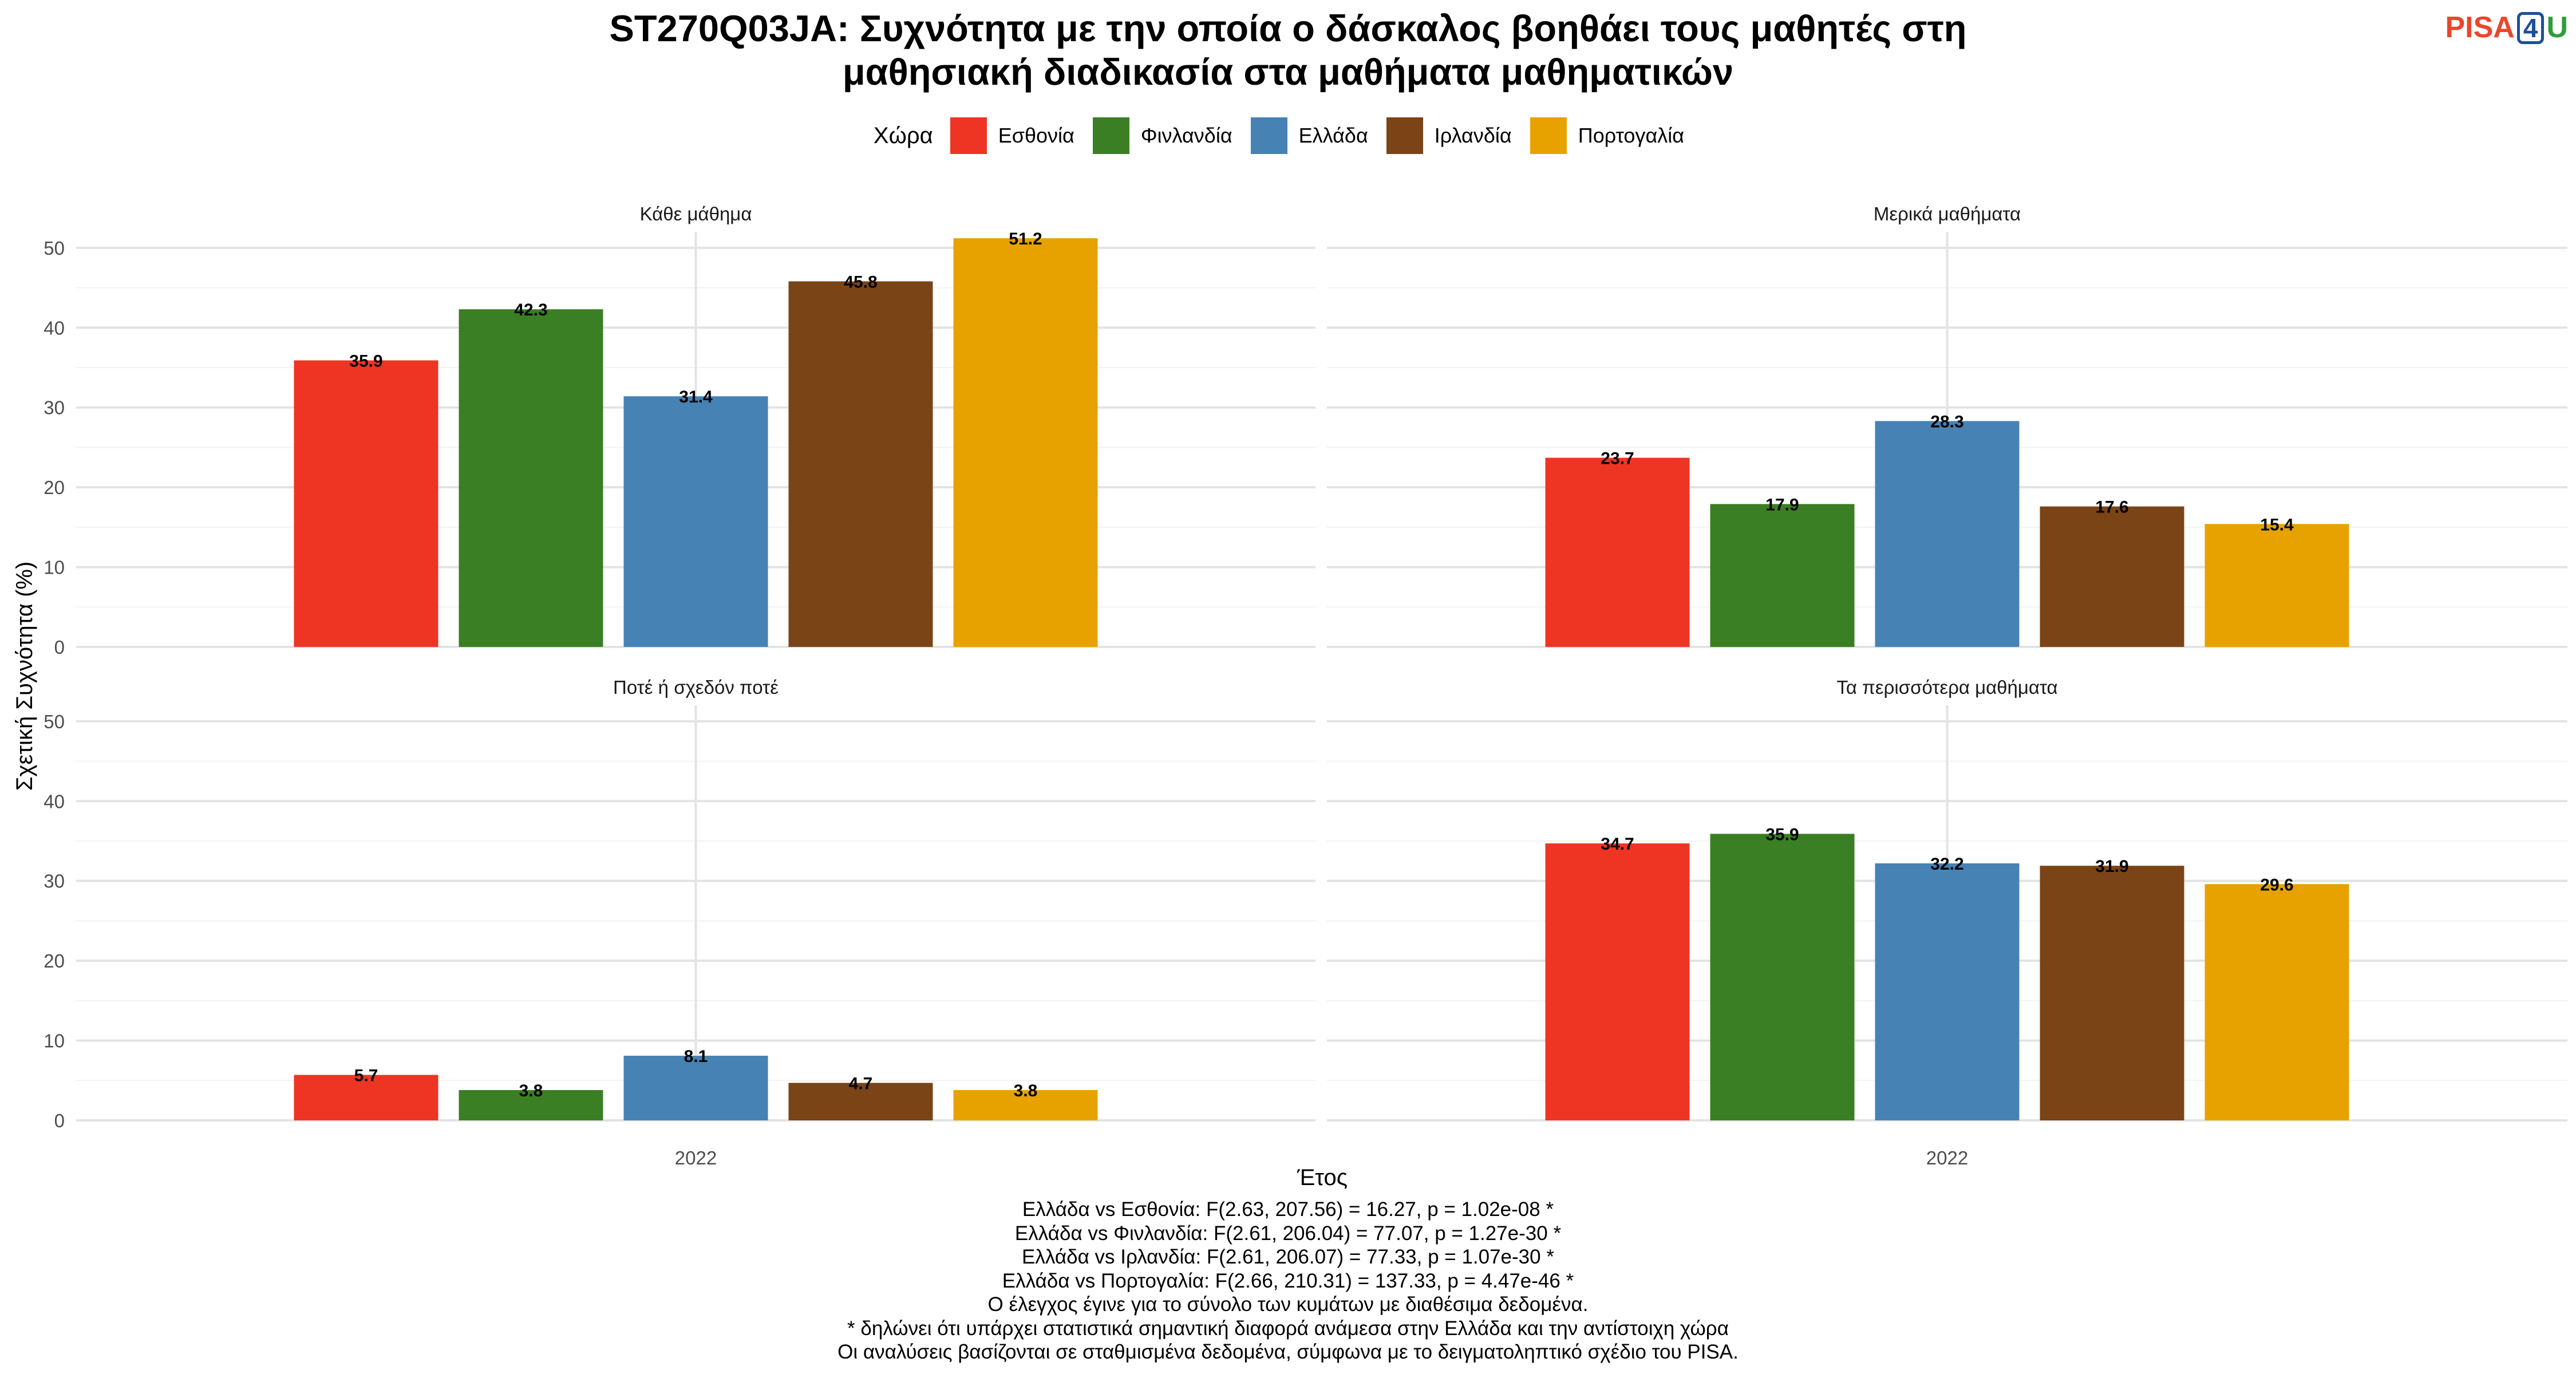  I want to click on logo-part: 4, so click(2530, 28).